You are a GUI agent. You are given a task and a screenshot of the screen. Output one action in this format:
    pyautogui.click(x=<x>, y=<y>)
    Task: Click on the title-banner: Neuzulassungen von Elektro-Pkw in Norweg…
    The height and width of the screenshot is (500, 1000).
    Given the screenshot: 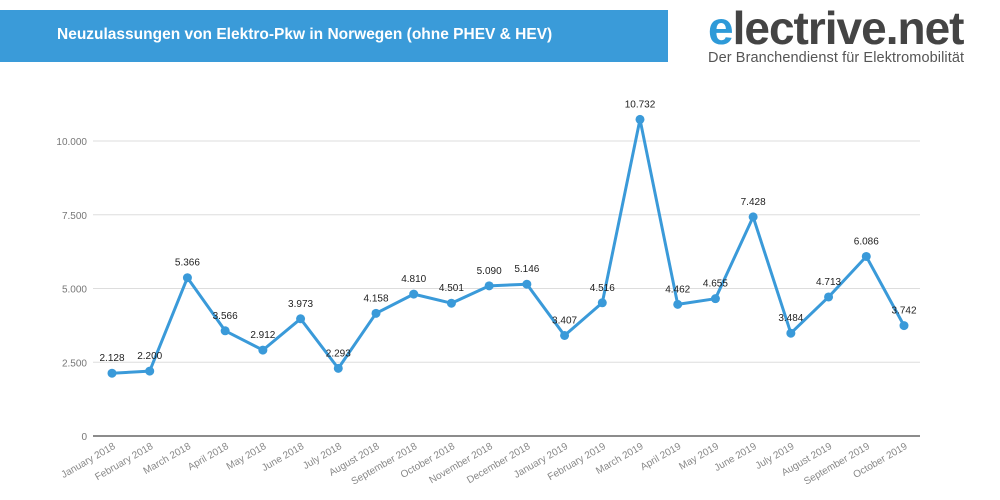 What is the action you would take?
    pyautogui.click(x=334, y=36)
    